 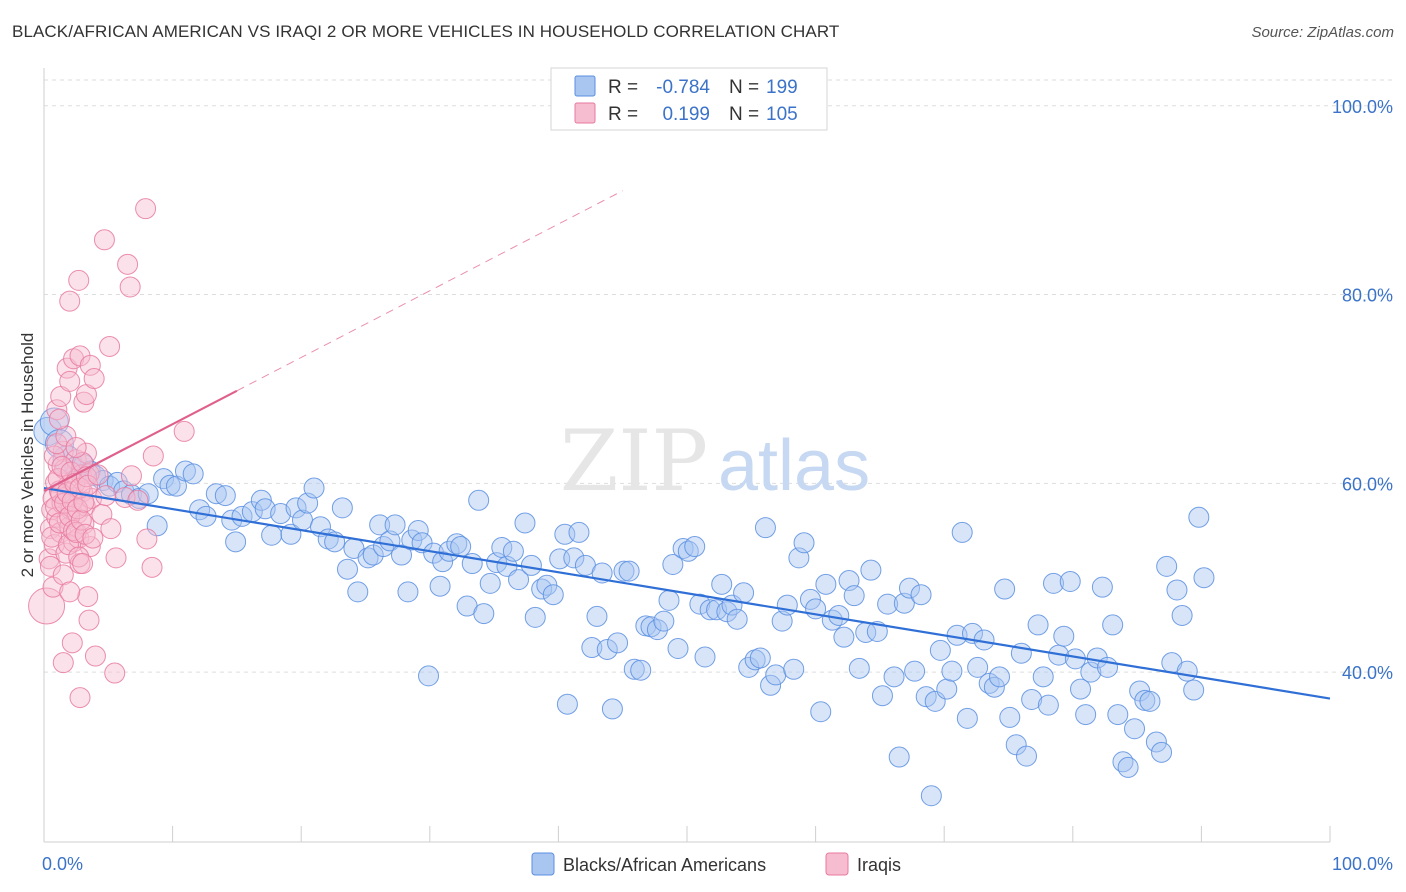 What do you see at coordinates (429, 291) in the screenshot?
I see `trend-line-iraqis-extension` at bounding box center [429, 291].